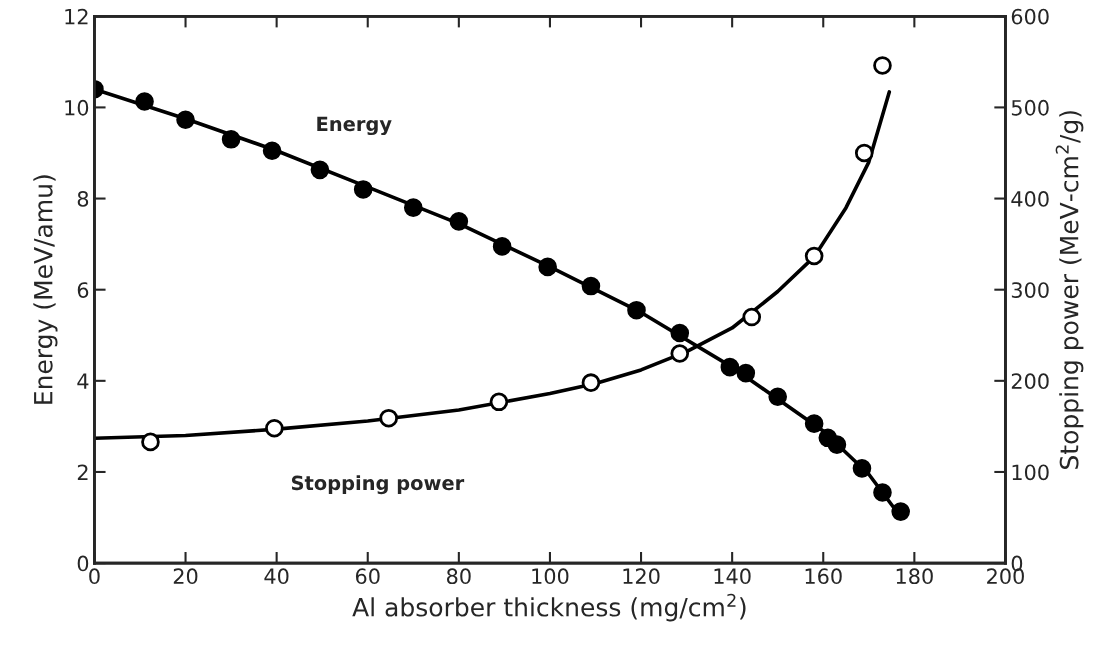  I want to click on y2-tick-label: 500, so click(1030, 107).